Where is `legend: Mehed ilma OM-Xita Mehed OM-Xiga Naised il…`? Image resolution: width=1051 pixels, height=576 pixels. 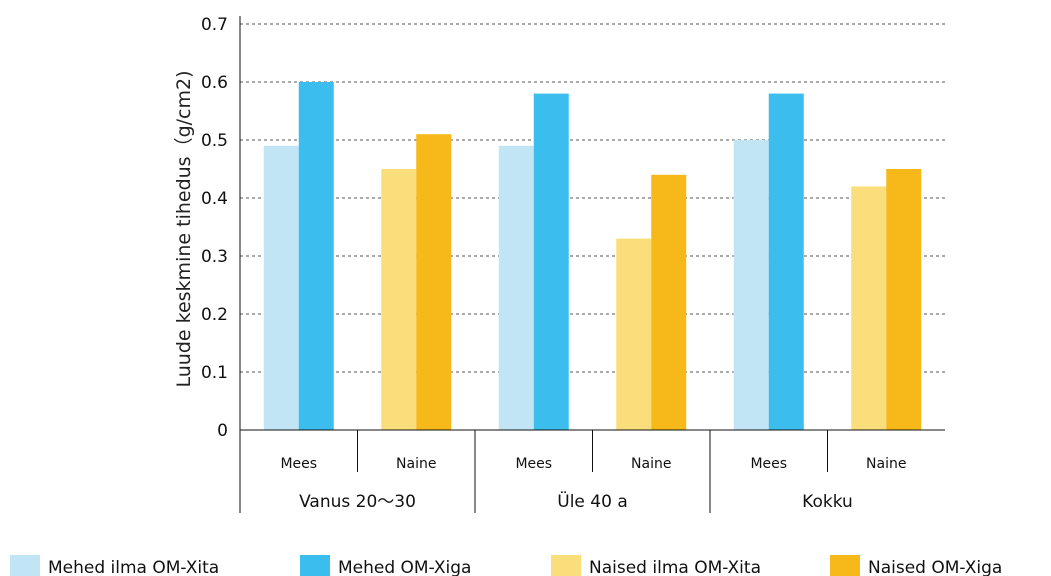
legend: Mehed ilma OM-Xita Mehed OM-Xiga Naised il… is located at coordinates (506, 565).